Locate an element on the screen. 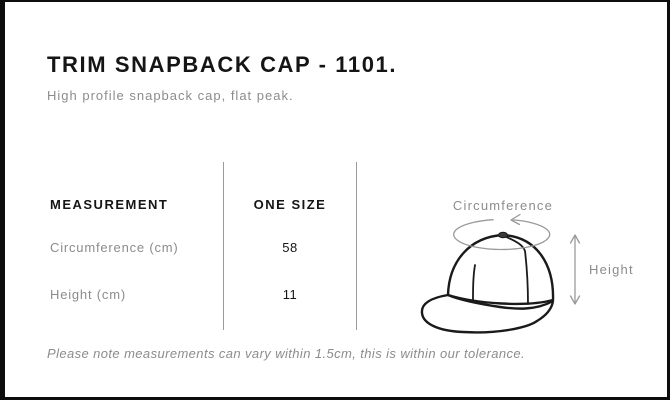  table-row-label-circumference: Circumference (cm) is located at coordinates (114, 247).